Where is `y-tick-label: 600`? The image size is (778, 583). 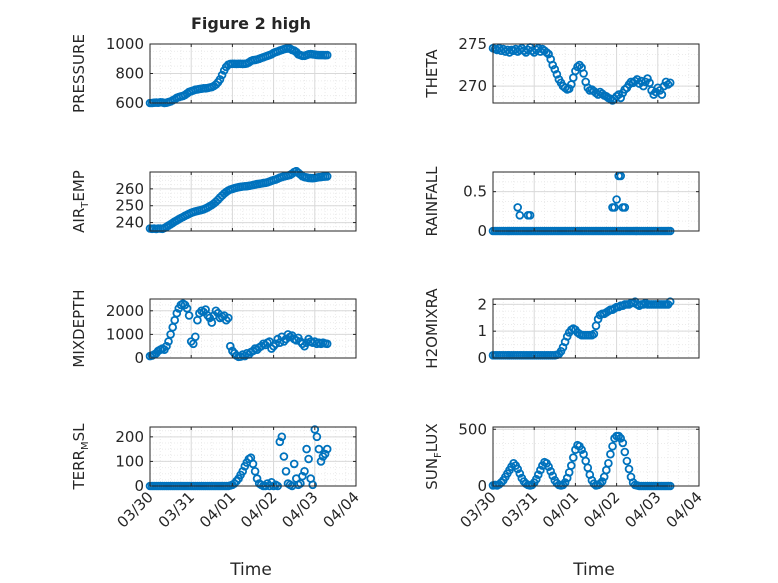
y-tick-label: 600 is located at coordinates (129, 103).